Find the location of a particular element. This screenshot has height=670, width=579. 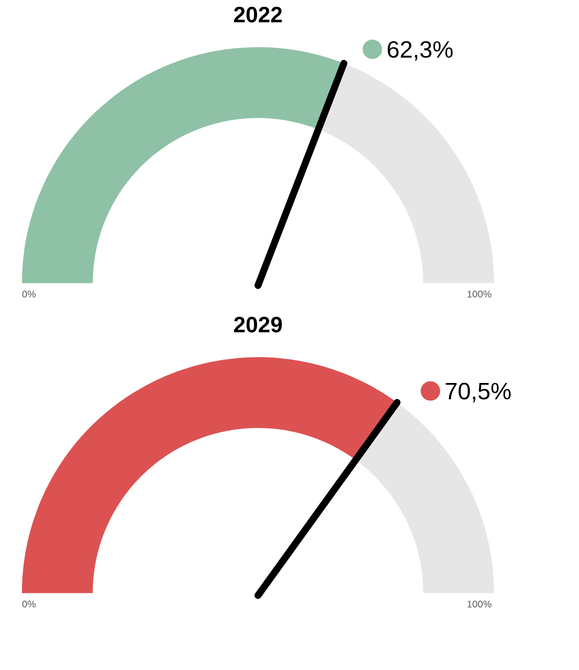

legend-label: 62,3% is located at coordinates (420, 51).